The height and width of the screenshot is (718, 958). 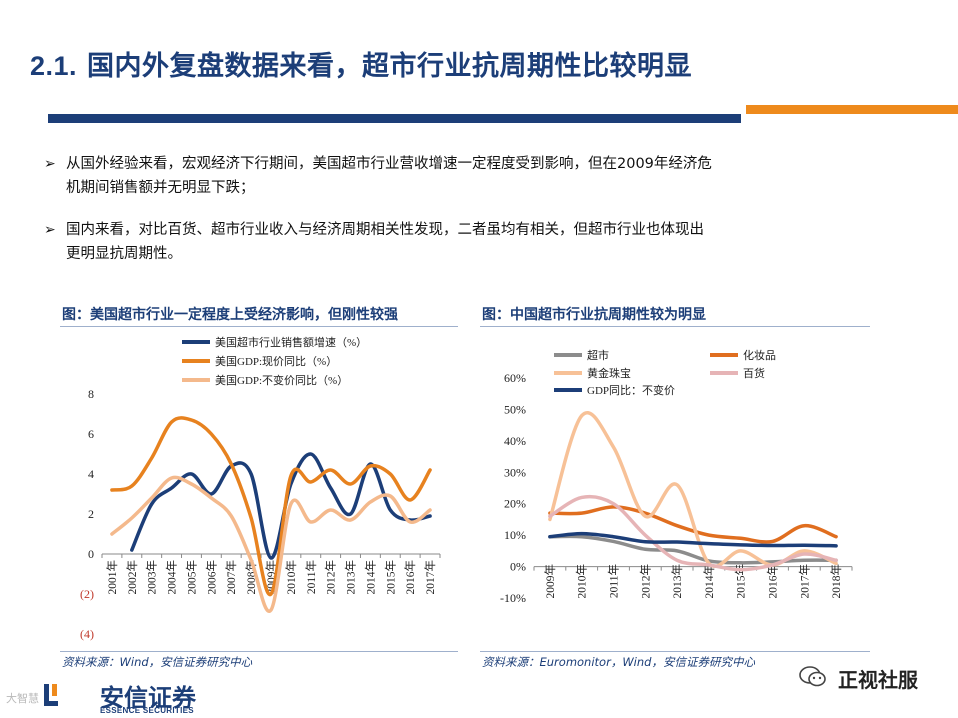 What do you see at coordinates (152, 577) in the screenshot?
I see `x-tick-label: 2003年` at bounding box center [152, 577].